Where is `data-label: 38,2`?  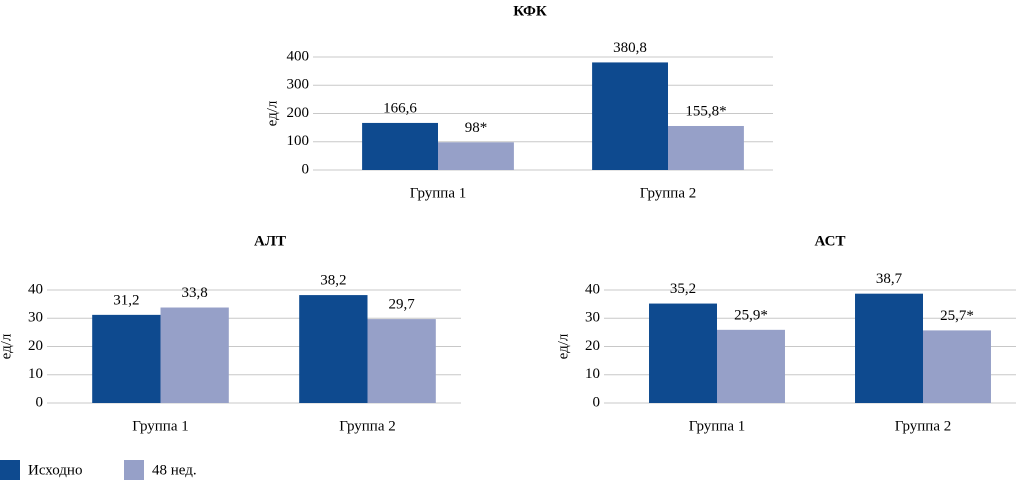
data-label: 38,2 is located at coordinates (333, 281).